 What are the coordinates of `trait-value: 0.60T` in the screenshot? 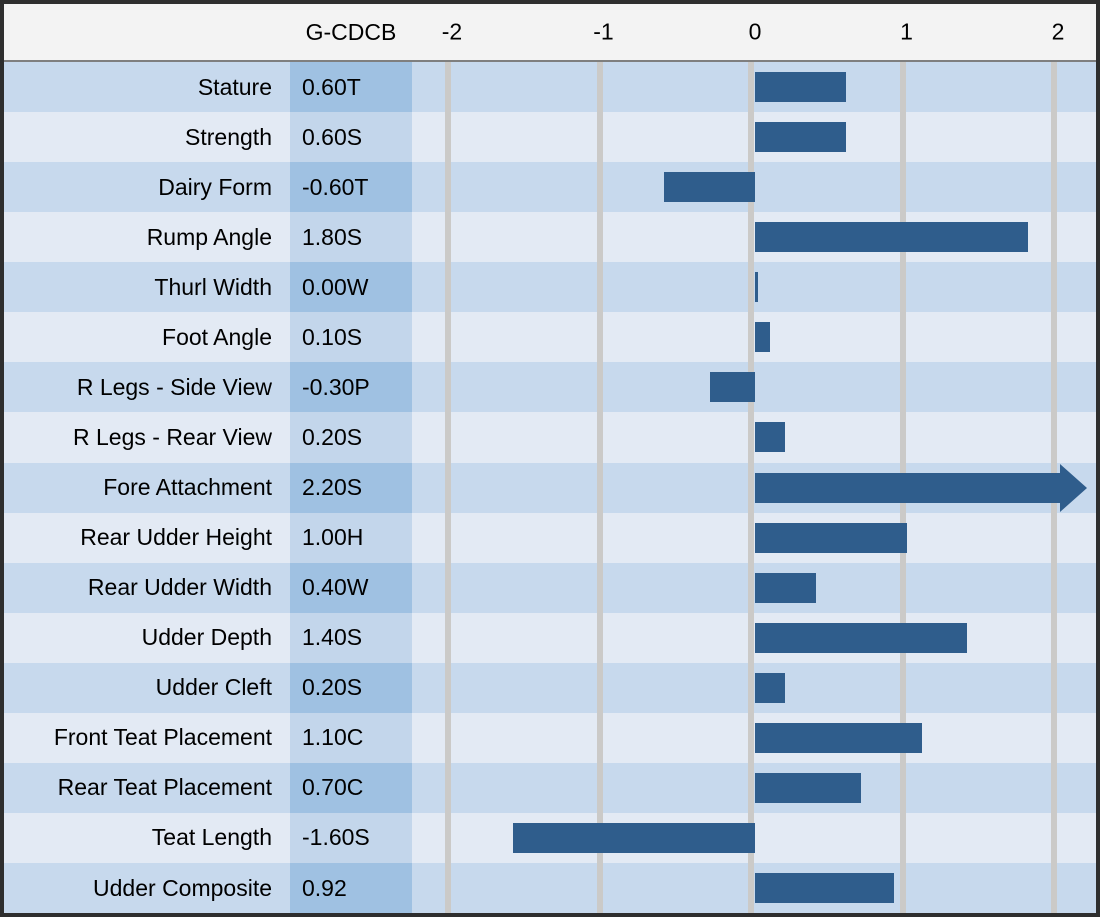 It's located at (351, 87).